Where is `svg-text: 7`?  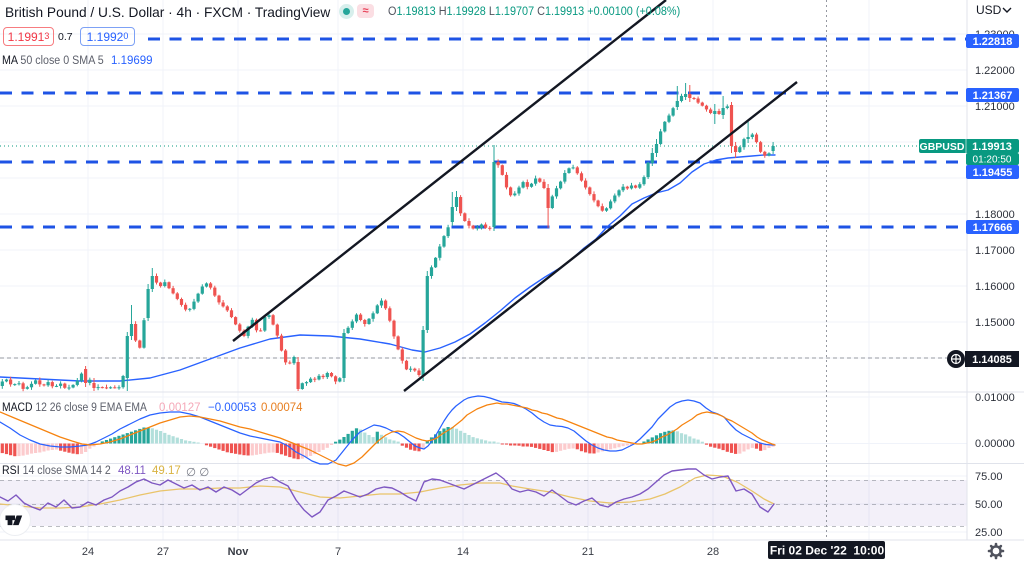 svg-text: 7 is located at coordinates (338, 552).